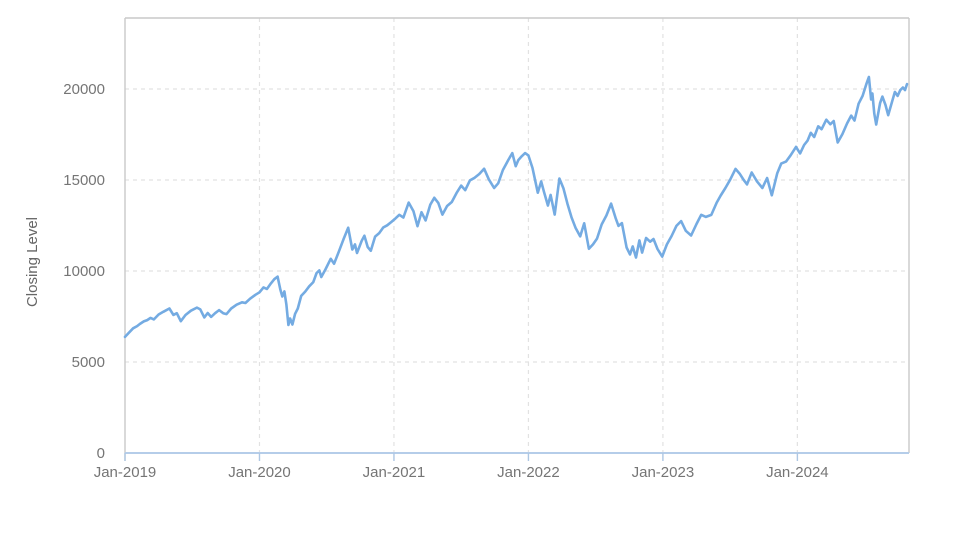 This screenshot has height=547, width=973. Describe the element at coordinates (84, 180) in the screenshot. I see `y-tick-label: 15000` at that location.